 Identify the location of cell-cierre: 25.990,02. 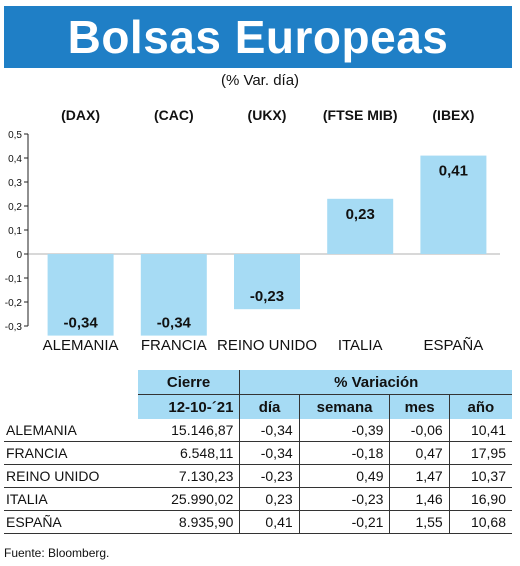
(188, 499).